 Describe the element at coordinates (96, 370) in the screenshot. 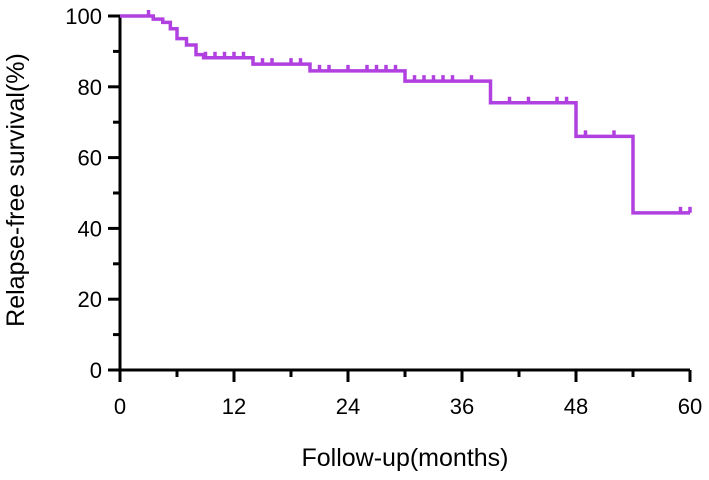

I see `y-tick-label: 0` at that location.